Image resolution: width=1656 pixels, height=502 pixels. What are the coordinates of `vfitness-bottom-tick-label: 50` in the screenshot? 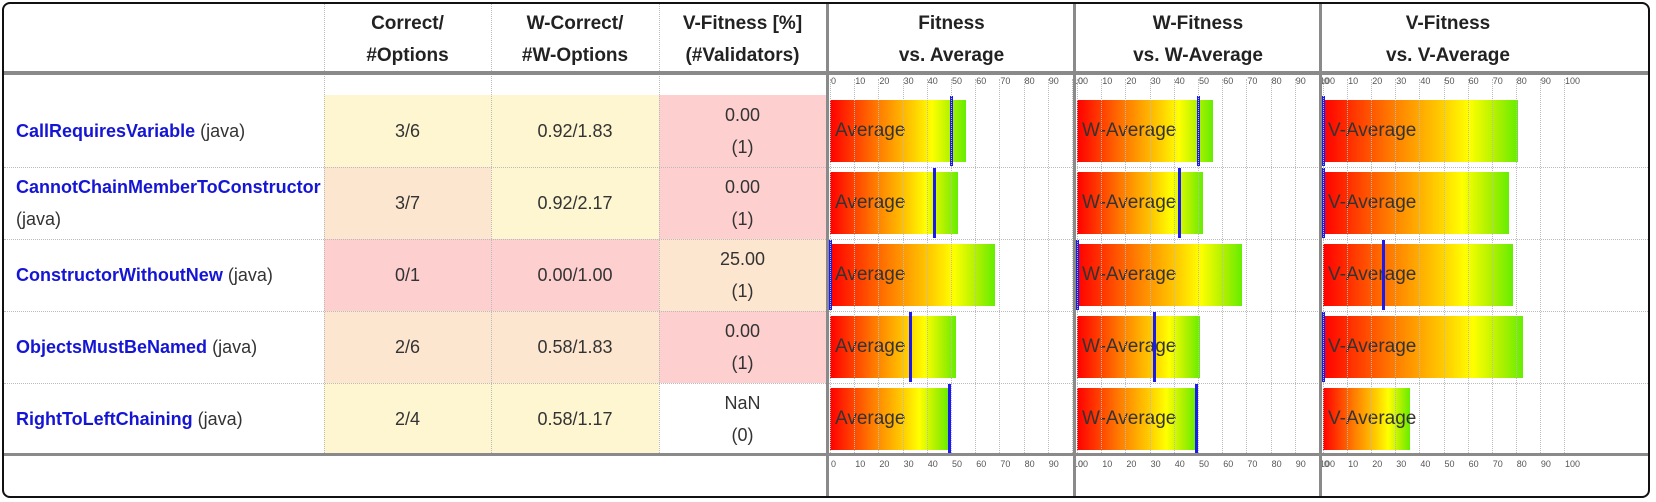 It's located at (1449, 464).